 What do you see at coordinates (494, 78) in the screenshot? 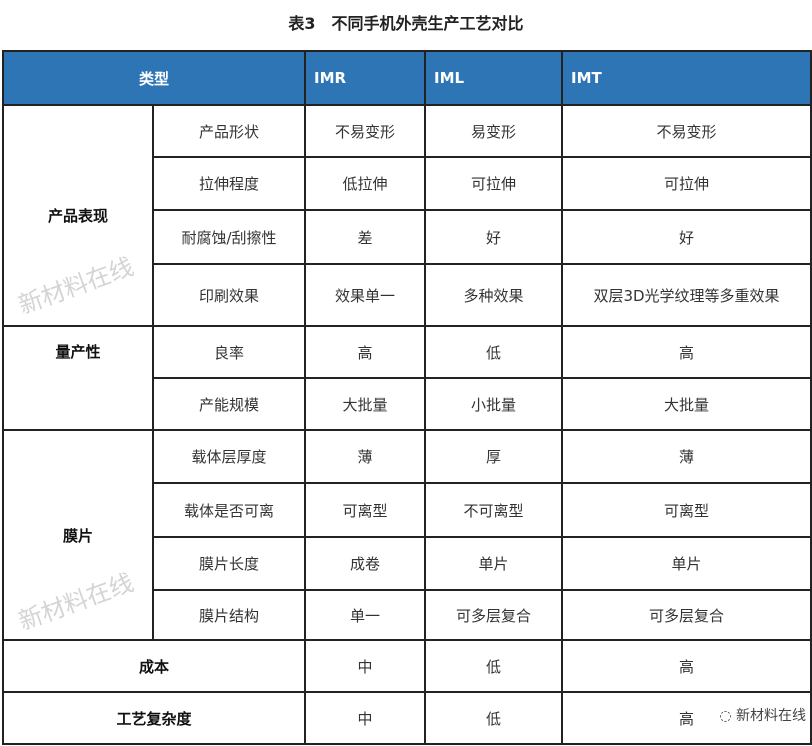
I see `header-iml: IML` at bounding box center [494, 78].